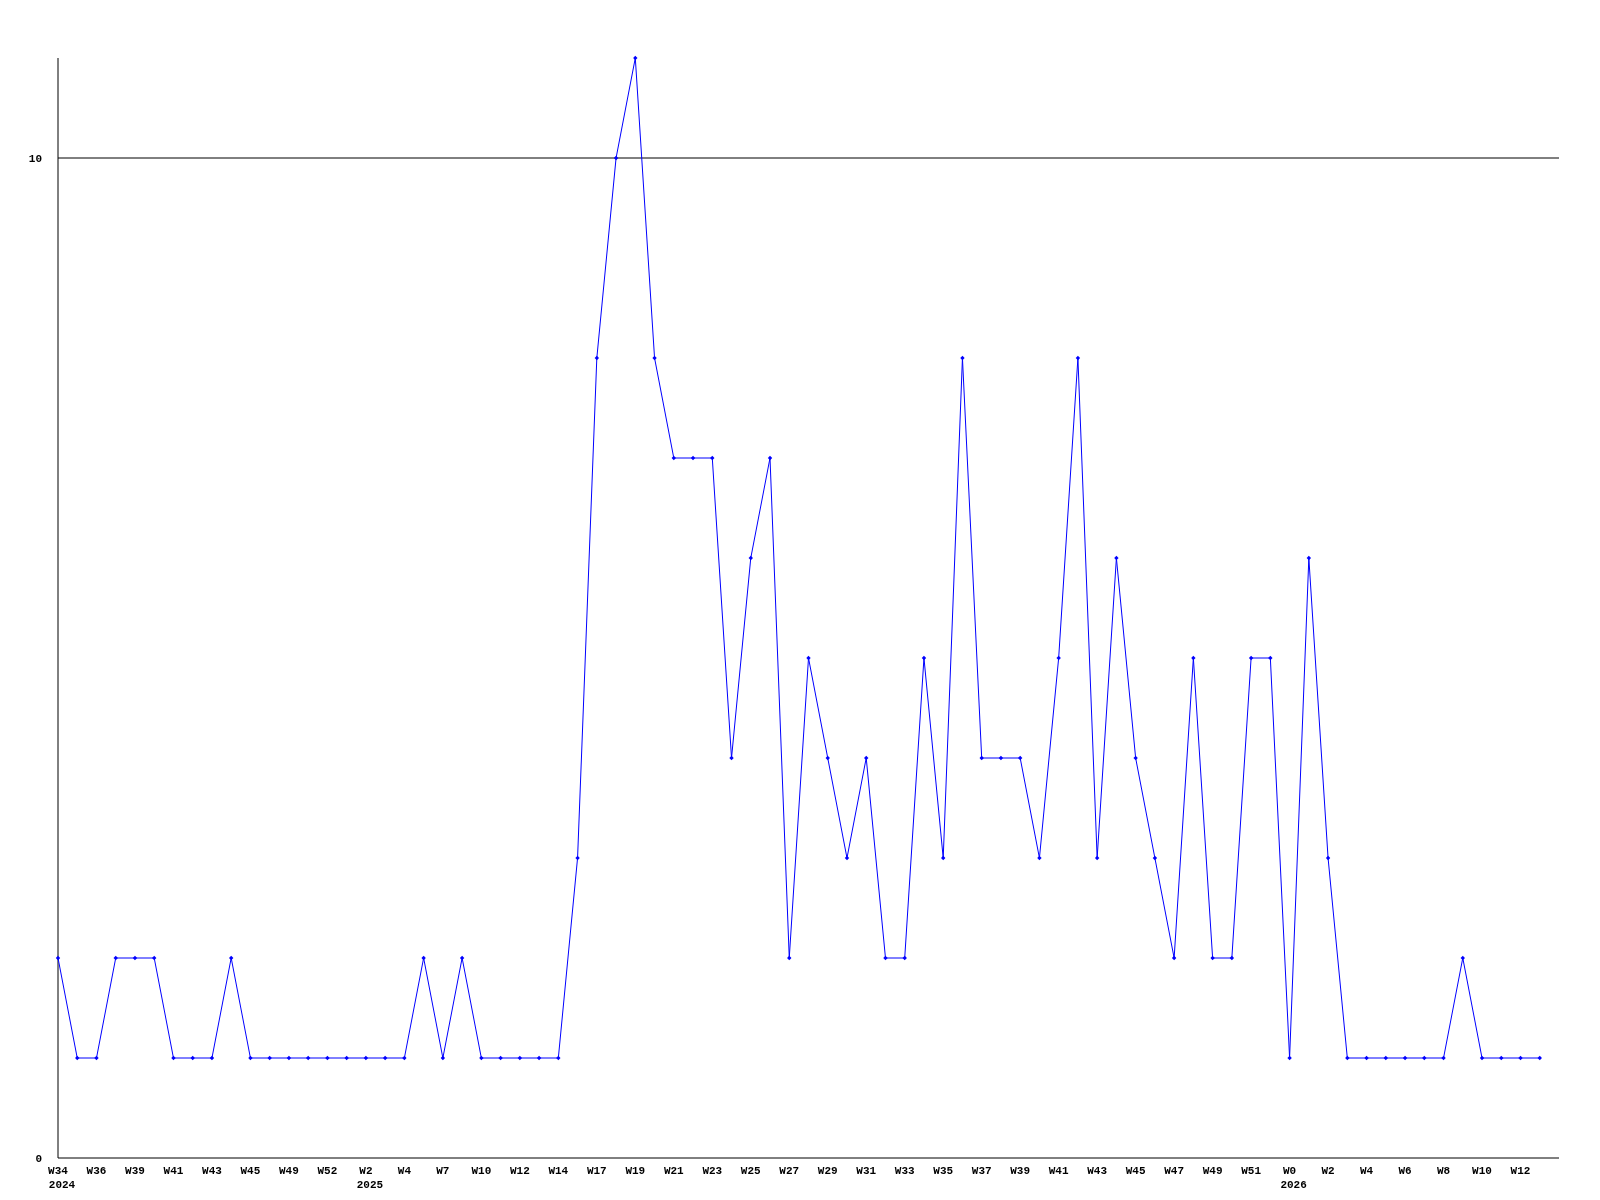 Image resolution: width=1600 pixels, height=1200 pixels. What do you see at coordinates (866, 1171) in the screenshot?
I see `x-tick-label: W31` at bounding box center [866, 1171].